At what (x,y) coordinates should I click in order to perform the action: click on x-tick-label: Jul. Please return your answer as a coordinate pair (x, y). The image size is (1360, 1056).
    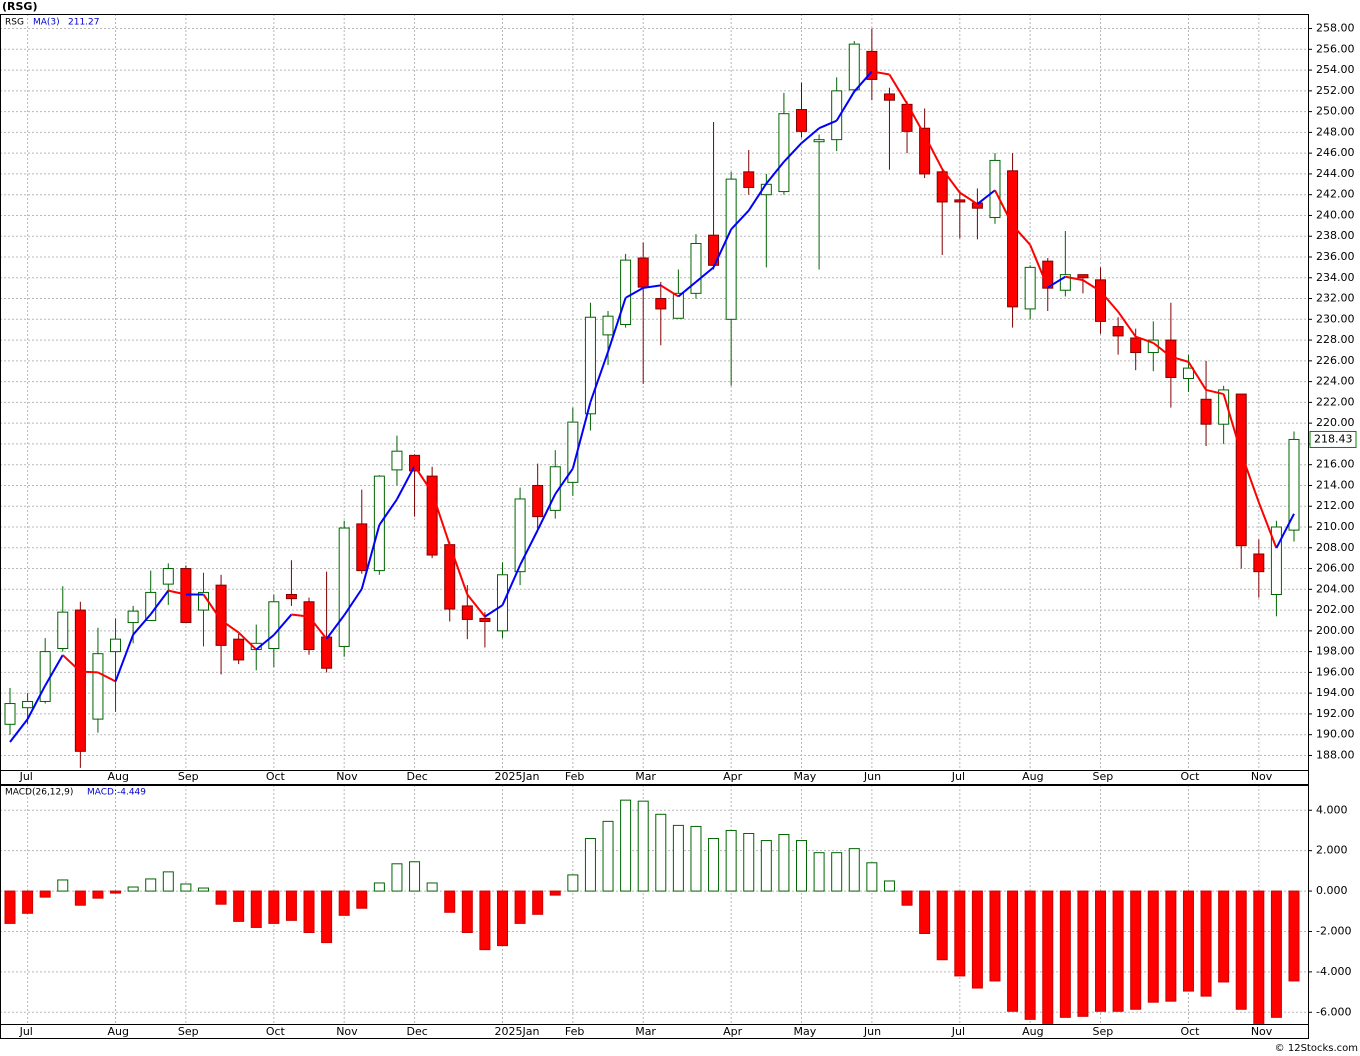
    Looking at the image, I should click on (958, 776).